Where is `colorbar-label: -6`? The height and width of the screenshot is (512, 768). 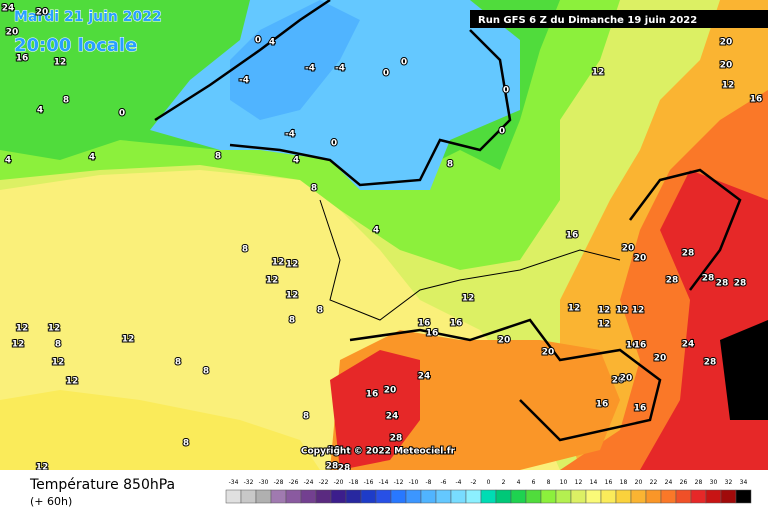
colorbar-label: -6 is located at coordinates (444, 482).